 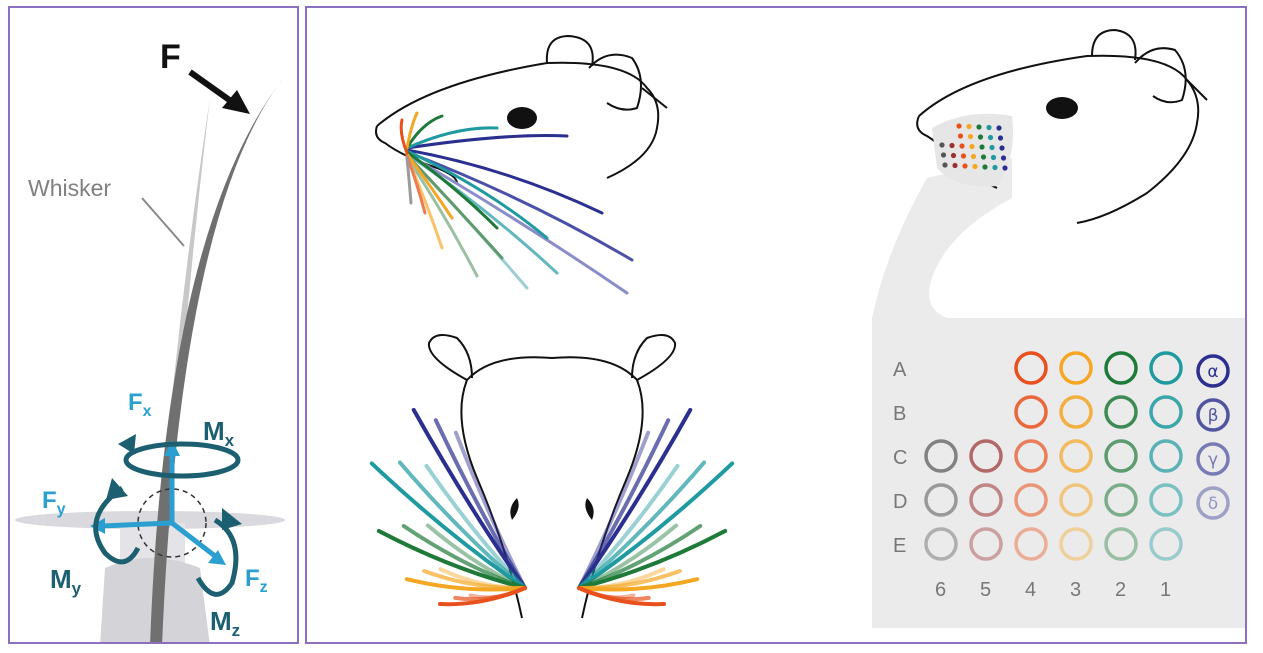 What do you see at coordinates (1121, 544) in the screenshot?
I see `whisker-circle-E2` at bounding box center [1121, 544].